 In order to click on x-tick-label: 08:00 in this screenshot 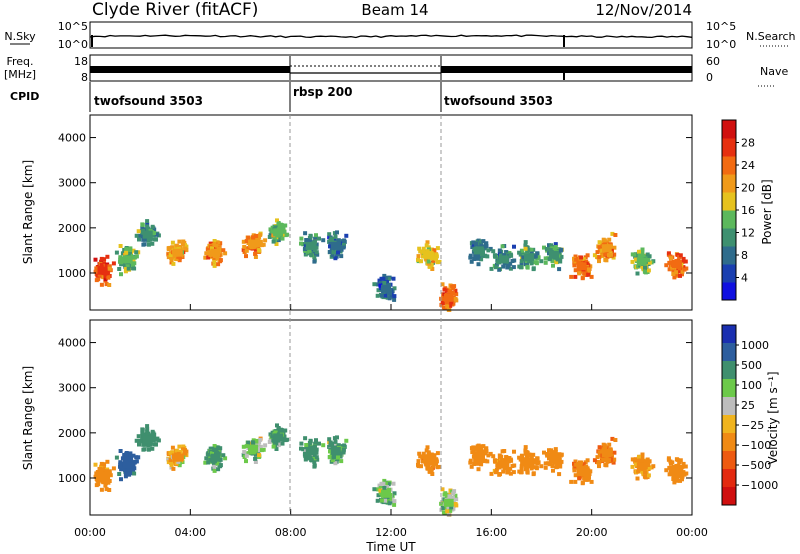, I will do `click(291, 532)`.